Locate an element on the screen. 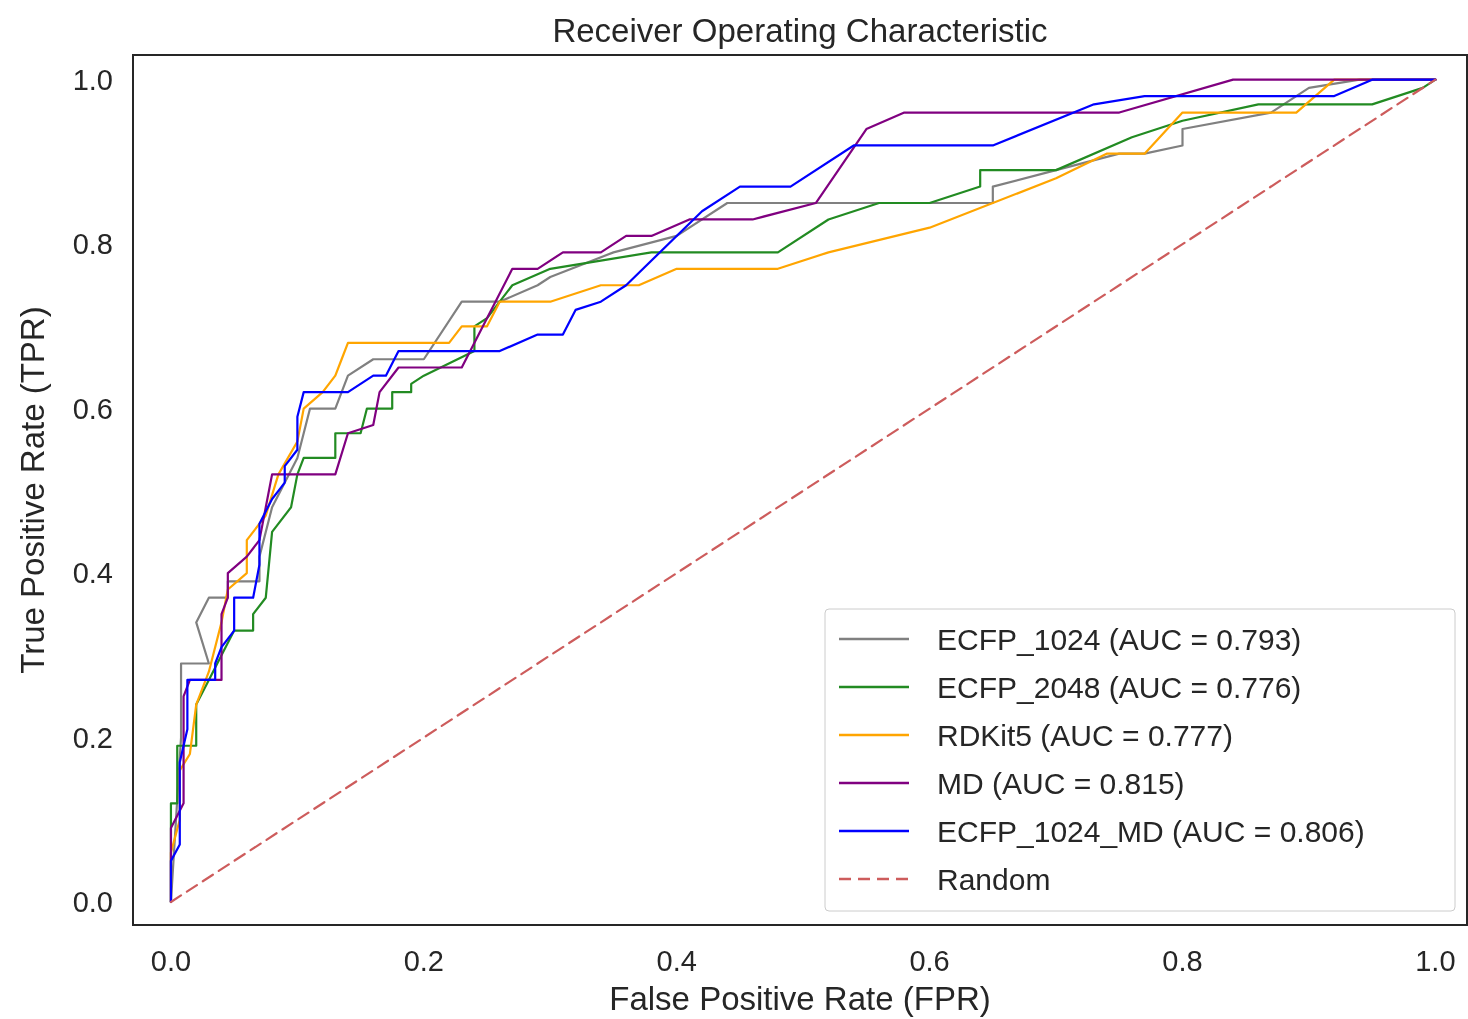 This screenshot has width=1468, height=1019. y-tick-label: 0.0 is located at coordinates (92, 902).